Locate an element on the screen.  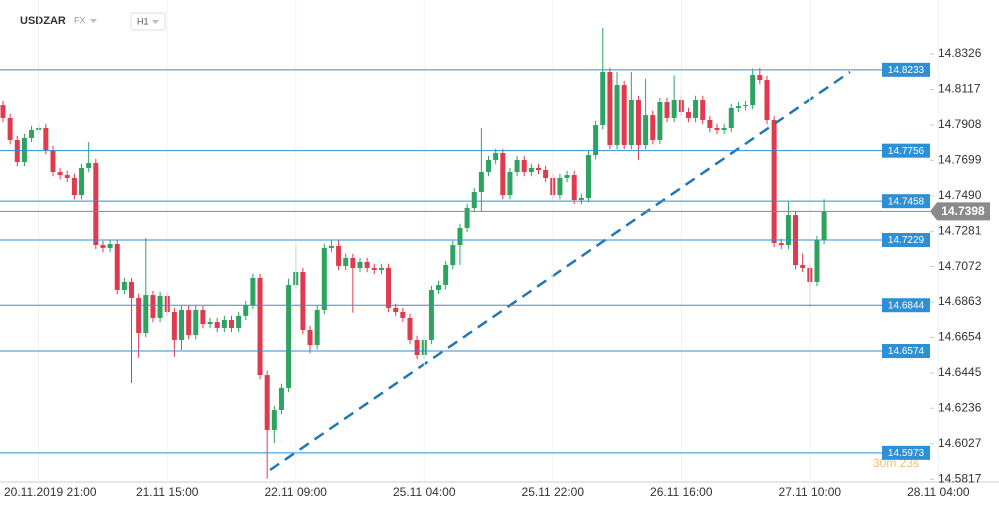
y-tick-label: 14.6236 is located at coordinates (960, 407).